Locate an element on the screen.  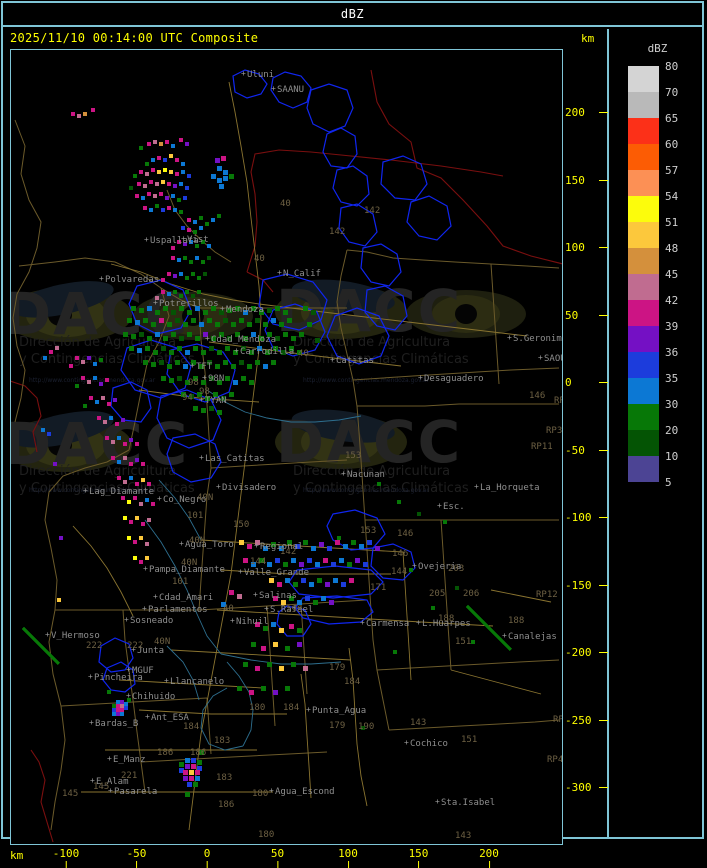
y-axis-tick: -250 is located at coordinates (586, 720).